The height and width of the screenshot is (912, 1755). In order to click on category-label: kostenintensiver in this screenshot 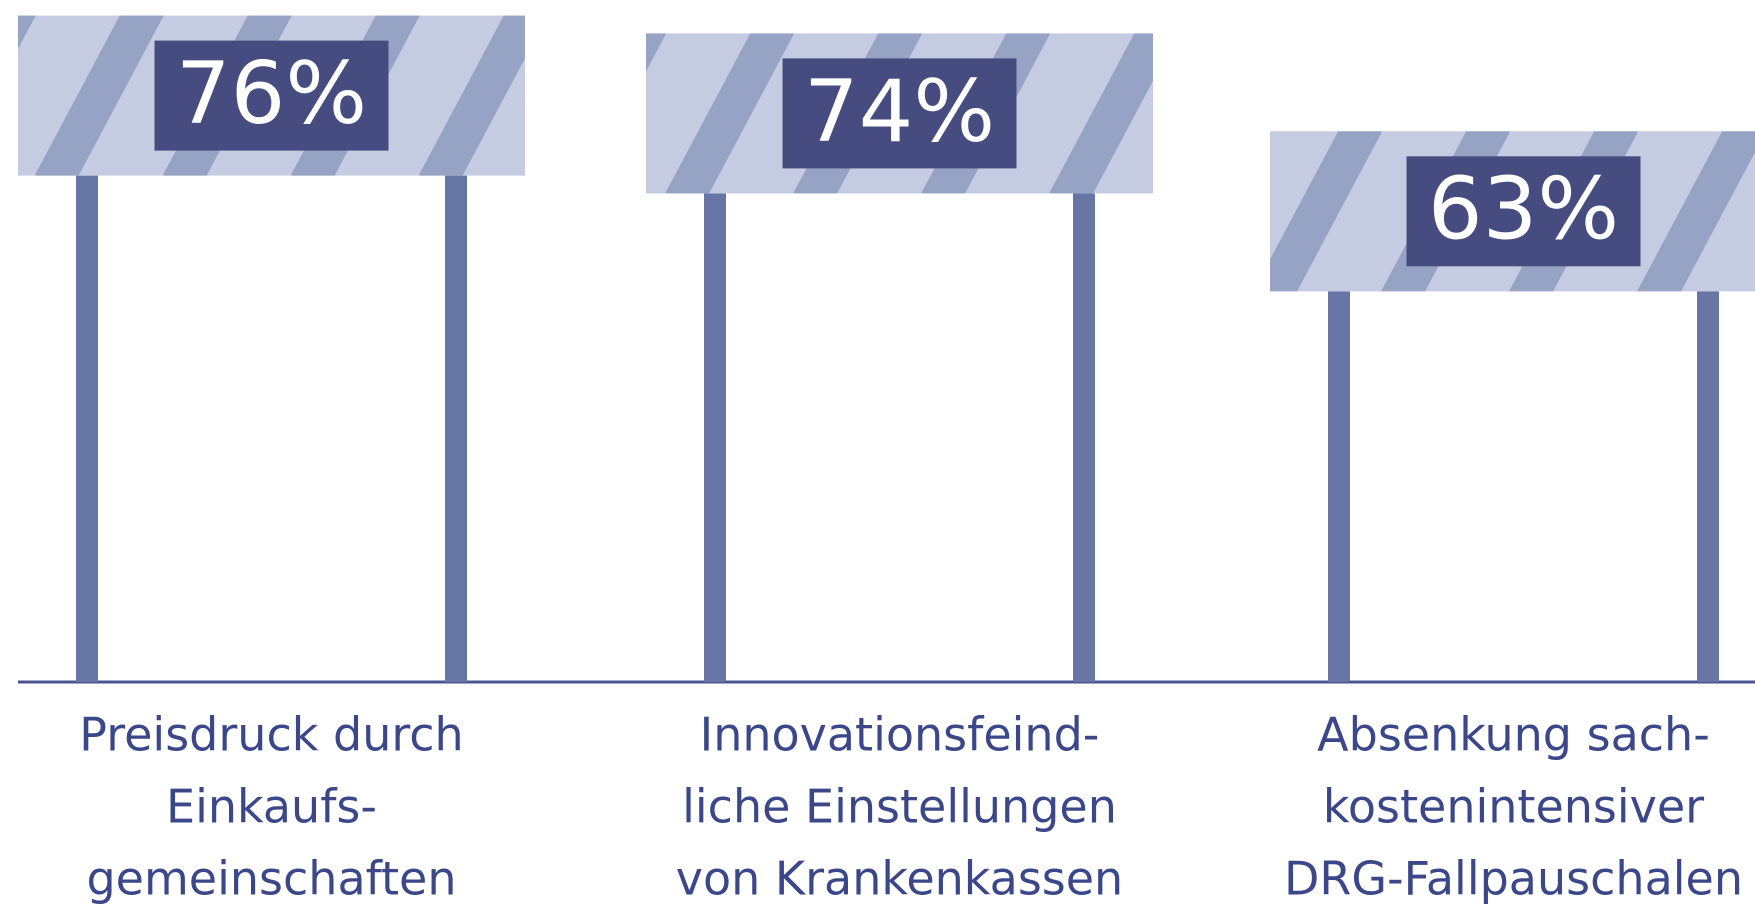, I will do `click(1513, 807)`.